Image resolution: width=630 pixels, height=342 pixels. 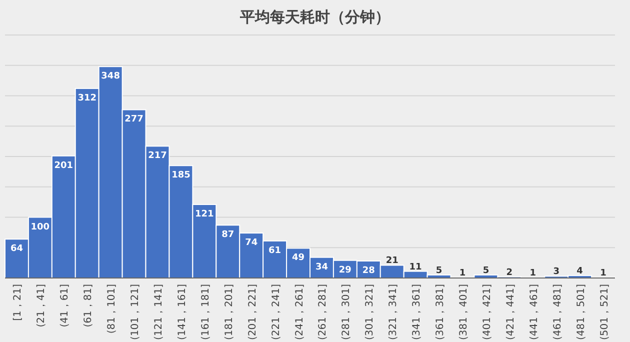 I want to click on x-tick-label: (321，341], so click(x=394, y=312).